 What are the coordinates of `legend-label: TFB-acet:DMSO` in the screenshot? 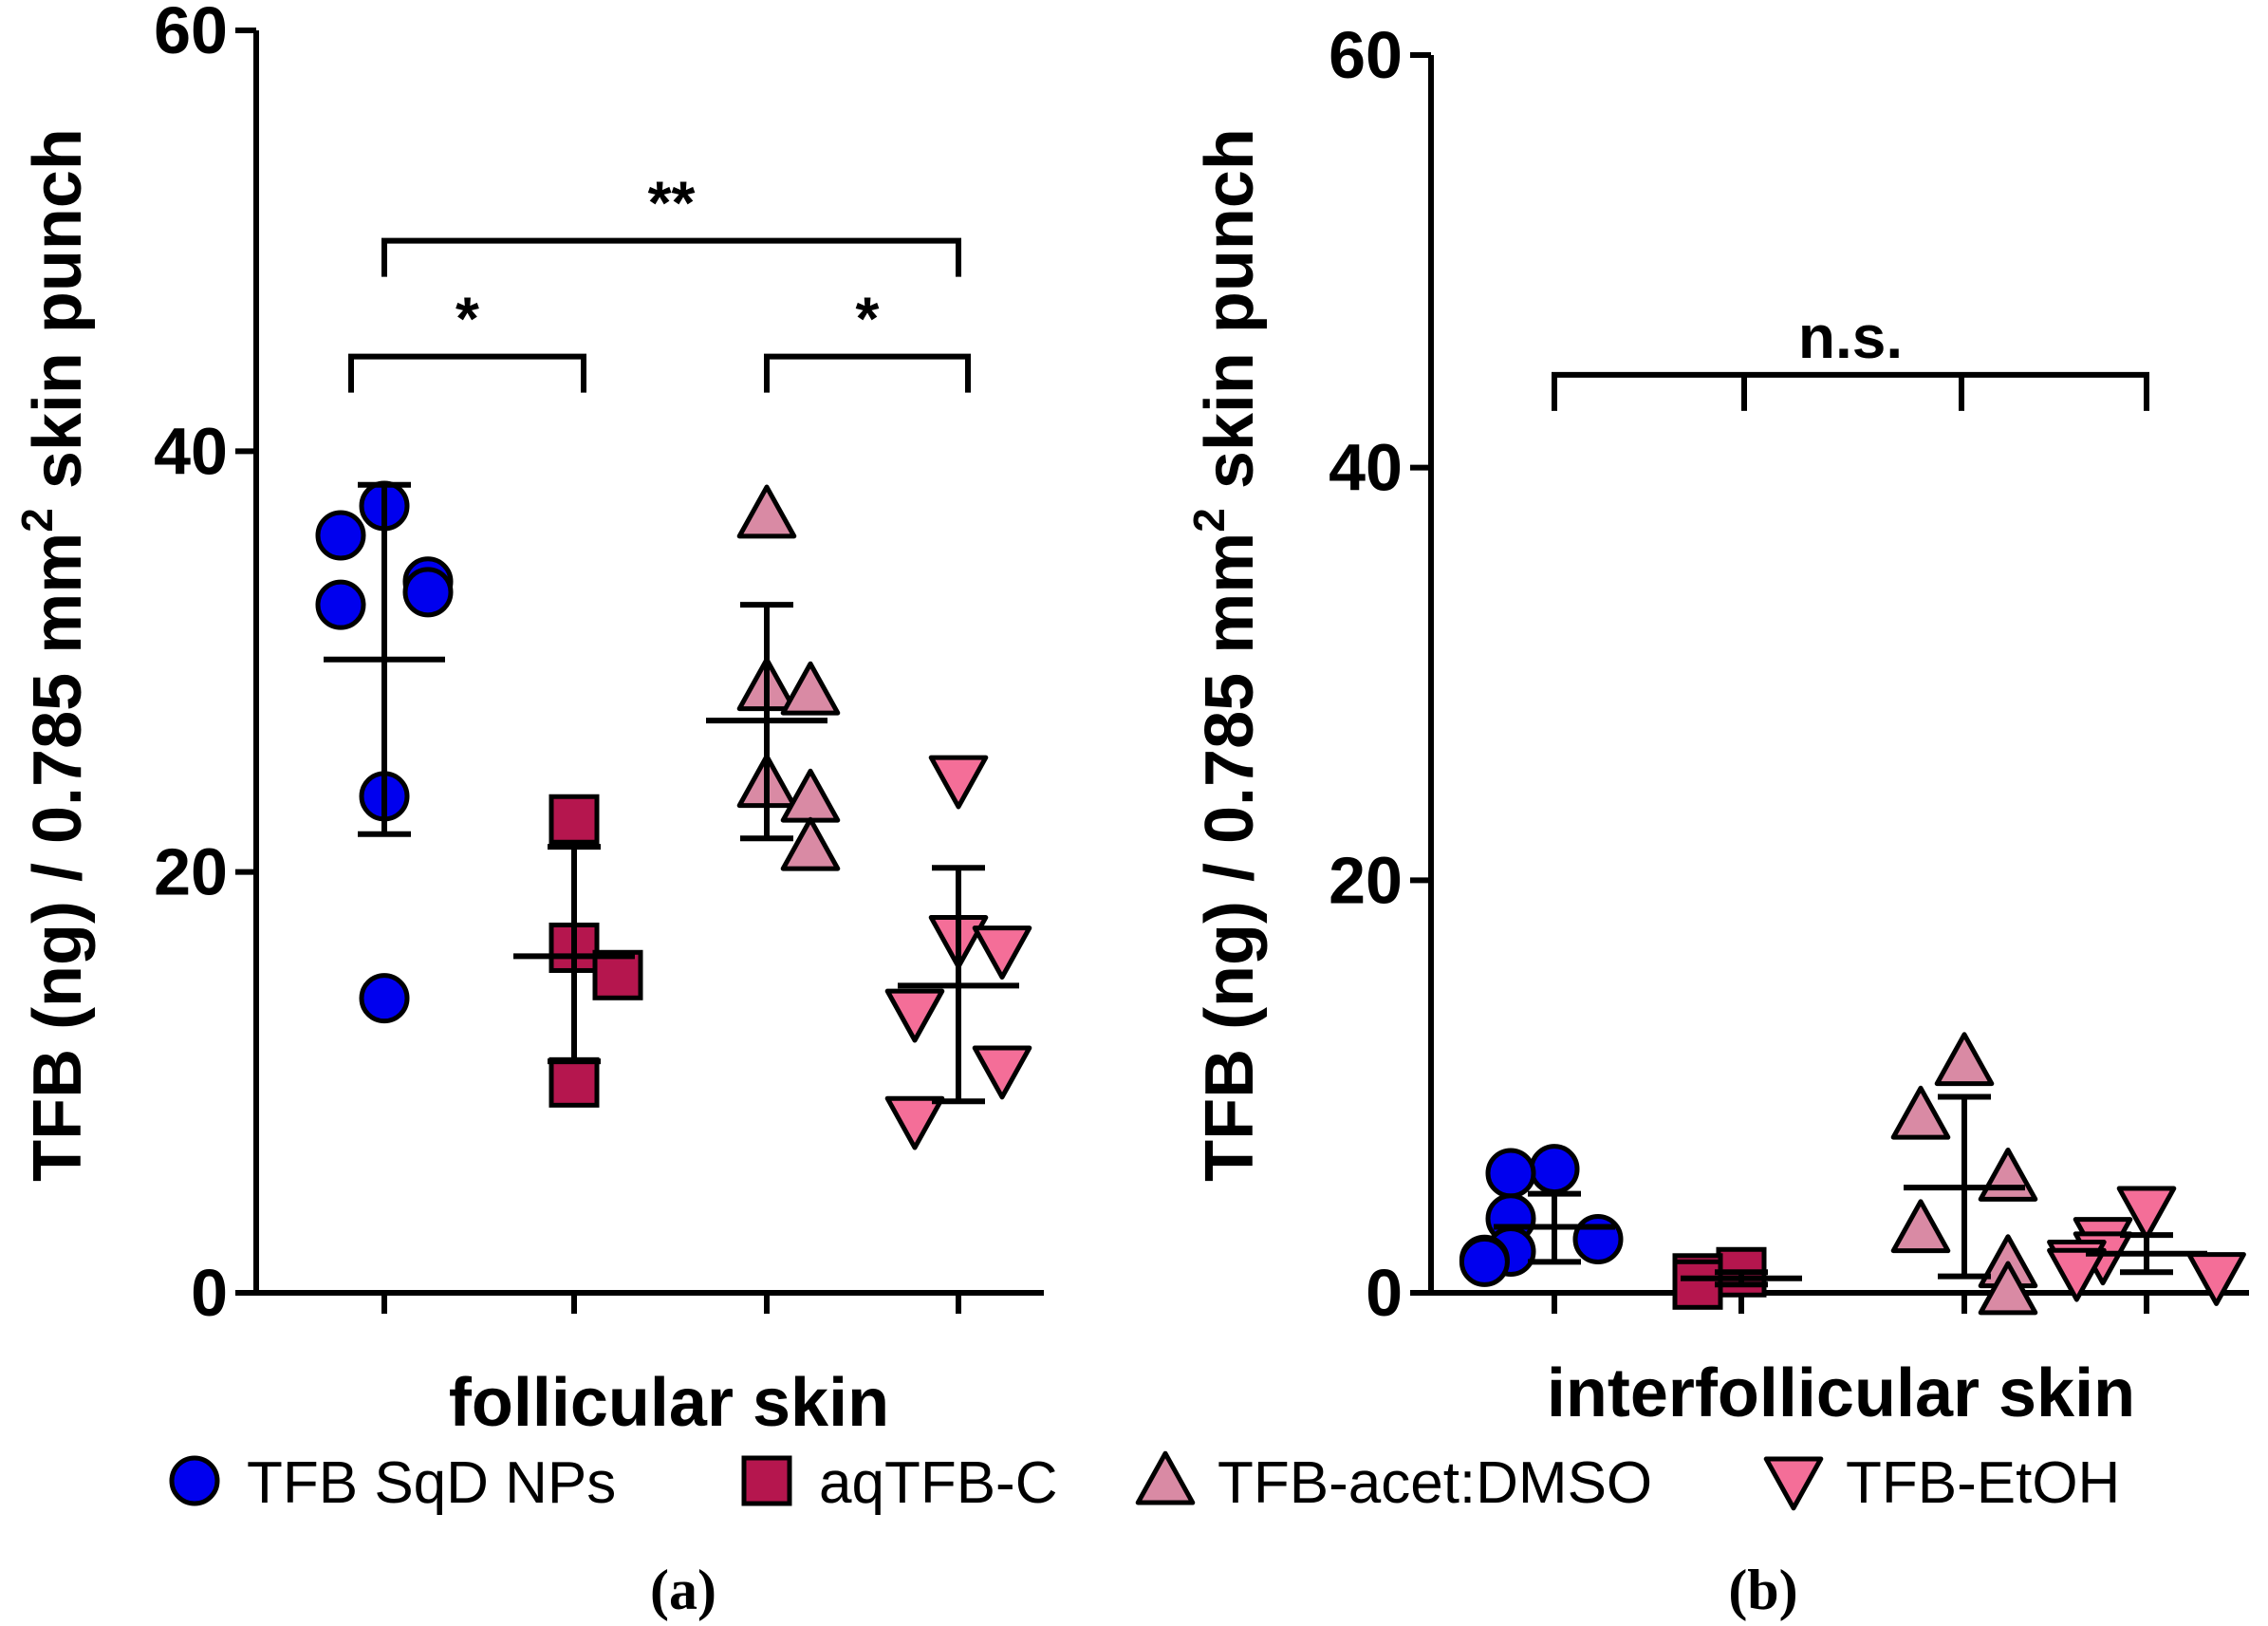 It's located at (1435, 1483).